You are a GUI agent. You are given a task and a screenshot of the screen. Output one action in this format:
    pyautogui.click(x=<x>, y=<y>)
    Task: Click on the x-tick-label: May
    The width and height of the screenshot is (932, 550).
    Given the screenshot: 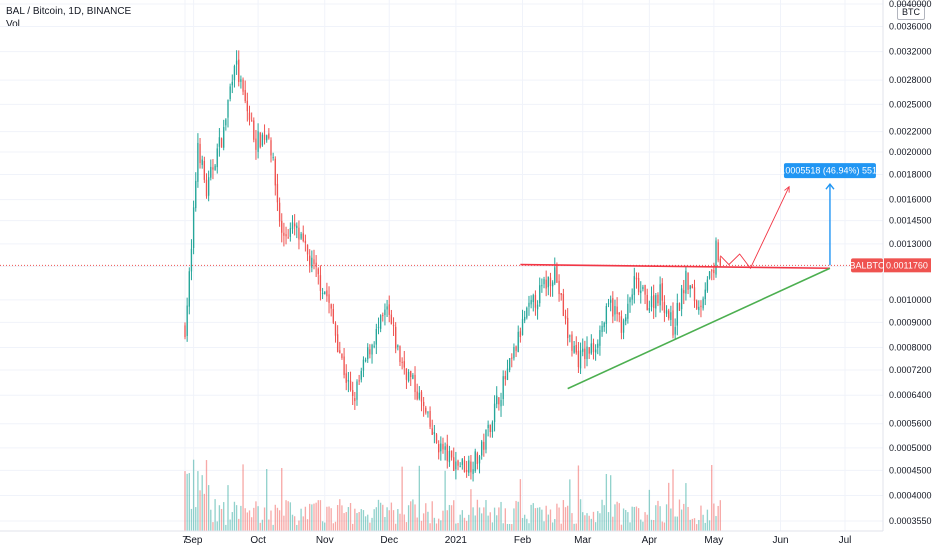 What is the action you would take?
    pyautogui.click(x=713, y=540)
    